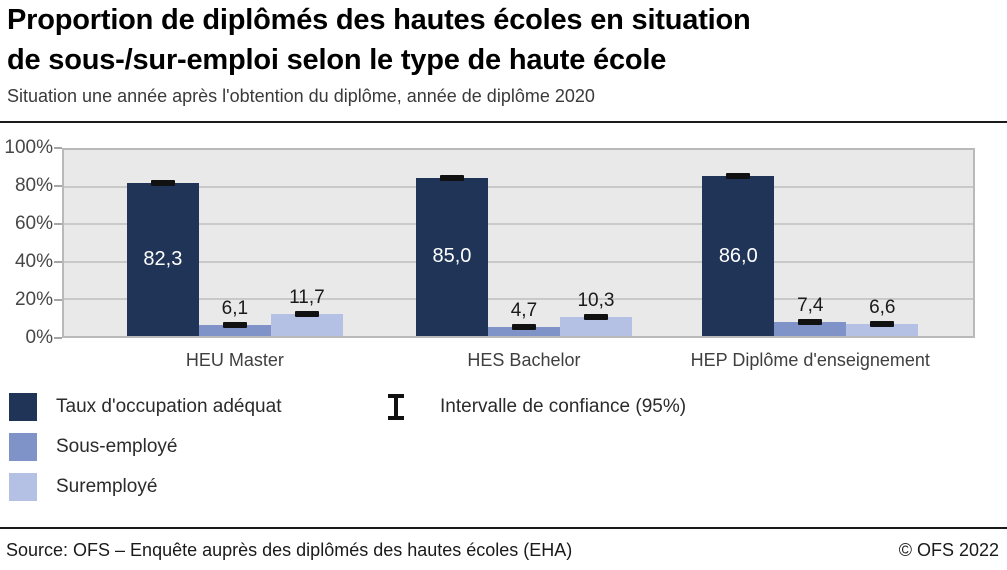 This screenshot has width=1007, height=570. What do you see at coordinates (235, 308) in the screenshot?
I see `bar-value-label: 6,1` at bounding box center [235, 308].